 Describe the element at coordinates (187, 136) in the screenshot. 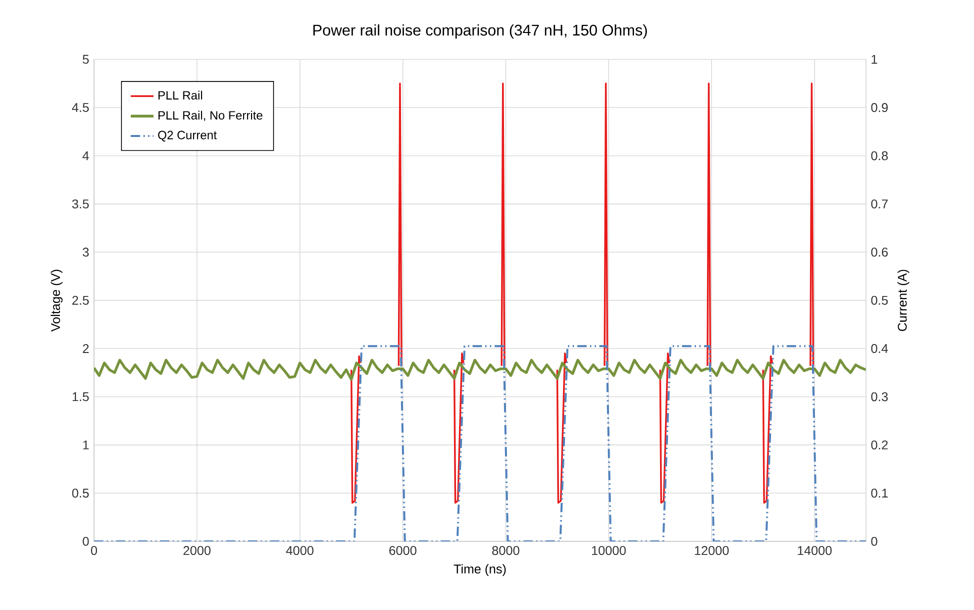

I see `legend-label: Q2 Current` at that location.